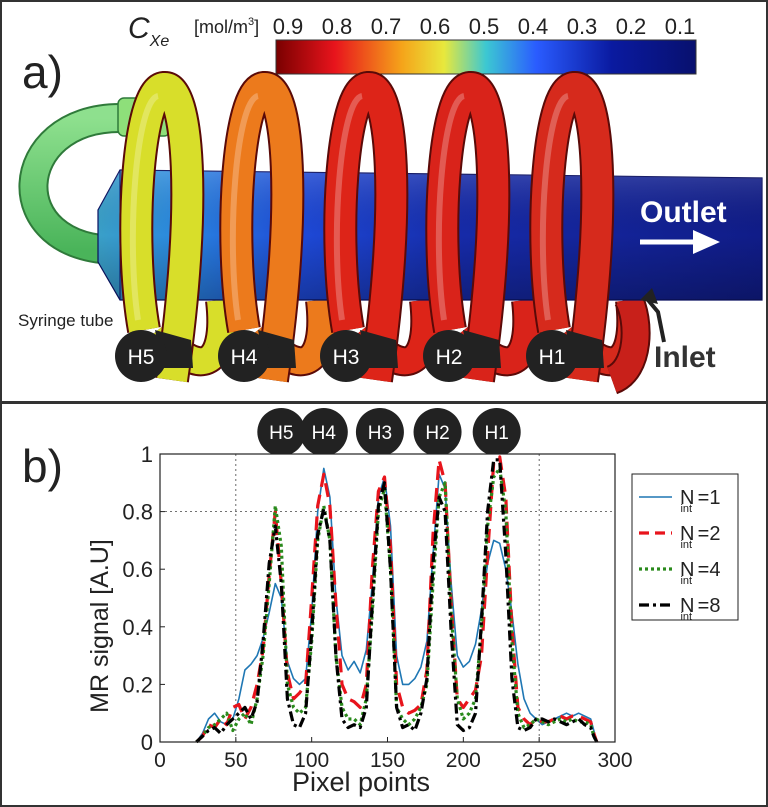  Describe the element at coordinates (386, 26) in the screenshot. I see `colorbar-tick-label: 0.7` at that location.